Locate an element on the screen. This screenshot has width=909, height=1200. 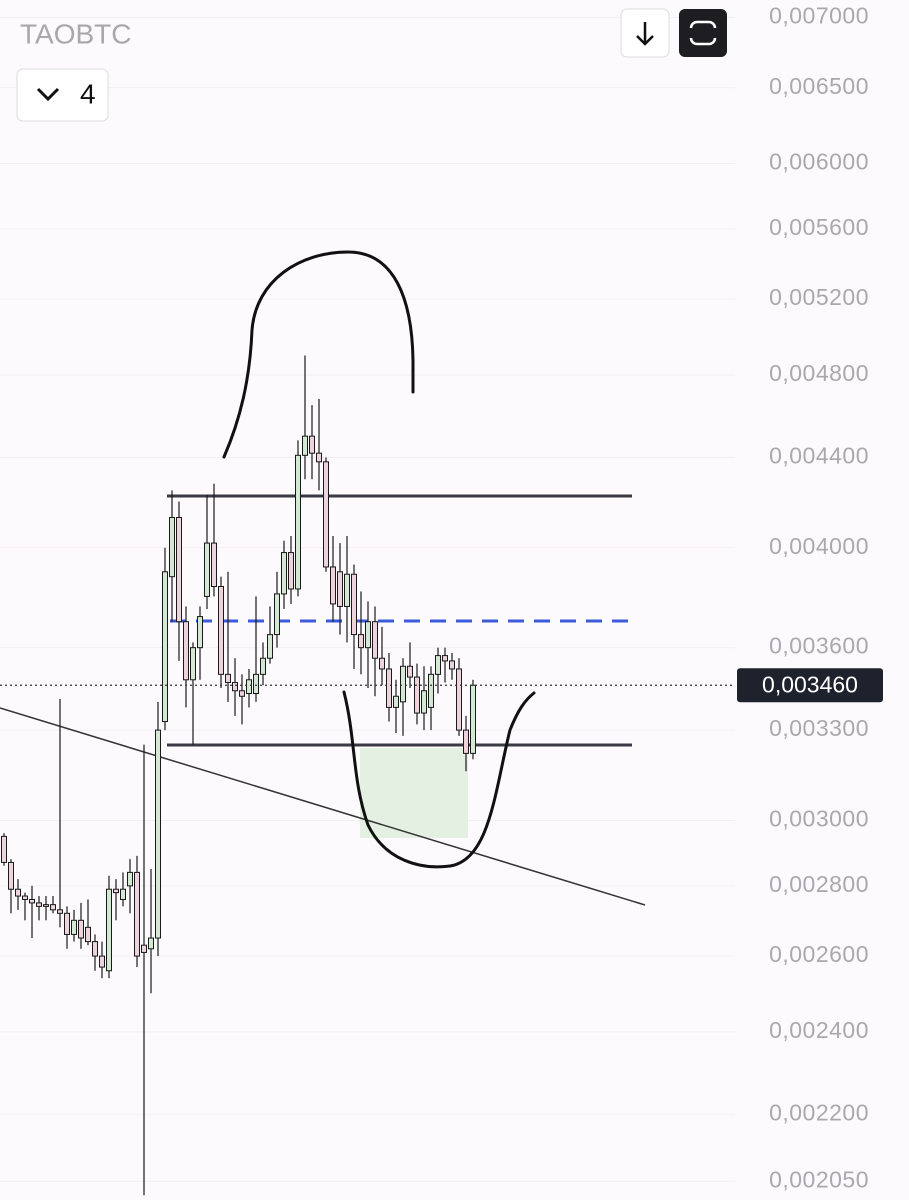
y-tick-label: 0,004000 is located at coordinates (819, 546).